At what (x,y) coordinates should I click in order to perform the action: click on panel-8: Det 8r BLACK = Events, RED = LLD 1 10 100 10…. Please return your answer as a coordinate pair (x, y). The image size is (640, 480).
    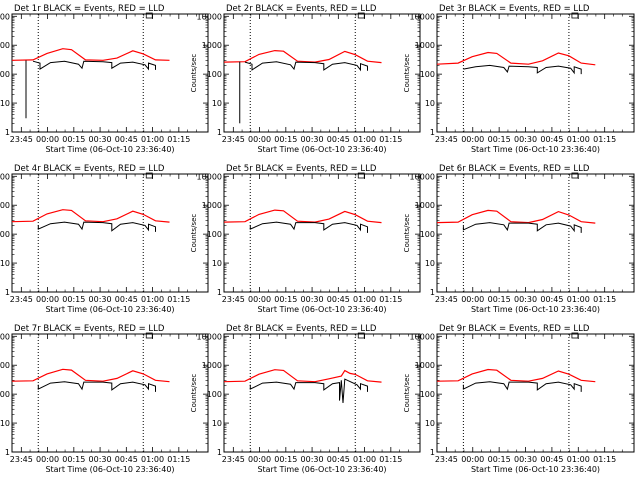
    Looking at the image, I should click on (305, 399).